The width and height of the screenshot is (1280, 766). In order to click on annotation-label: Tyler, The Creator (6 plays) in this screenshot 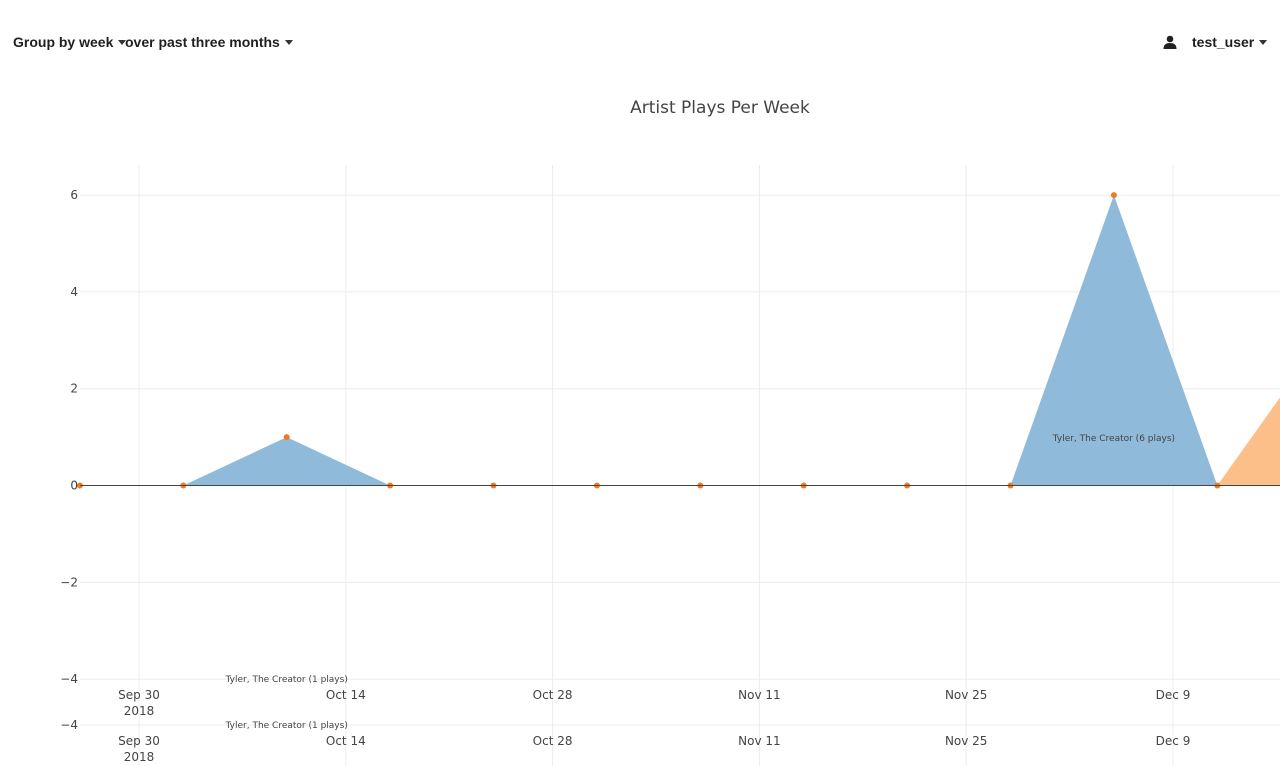, I will do `click(1113, 439)`.